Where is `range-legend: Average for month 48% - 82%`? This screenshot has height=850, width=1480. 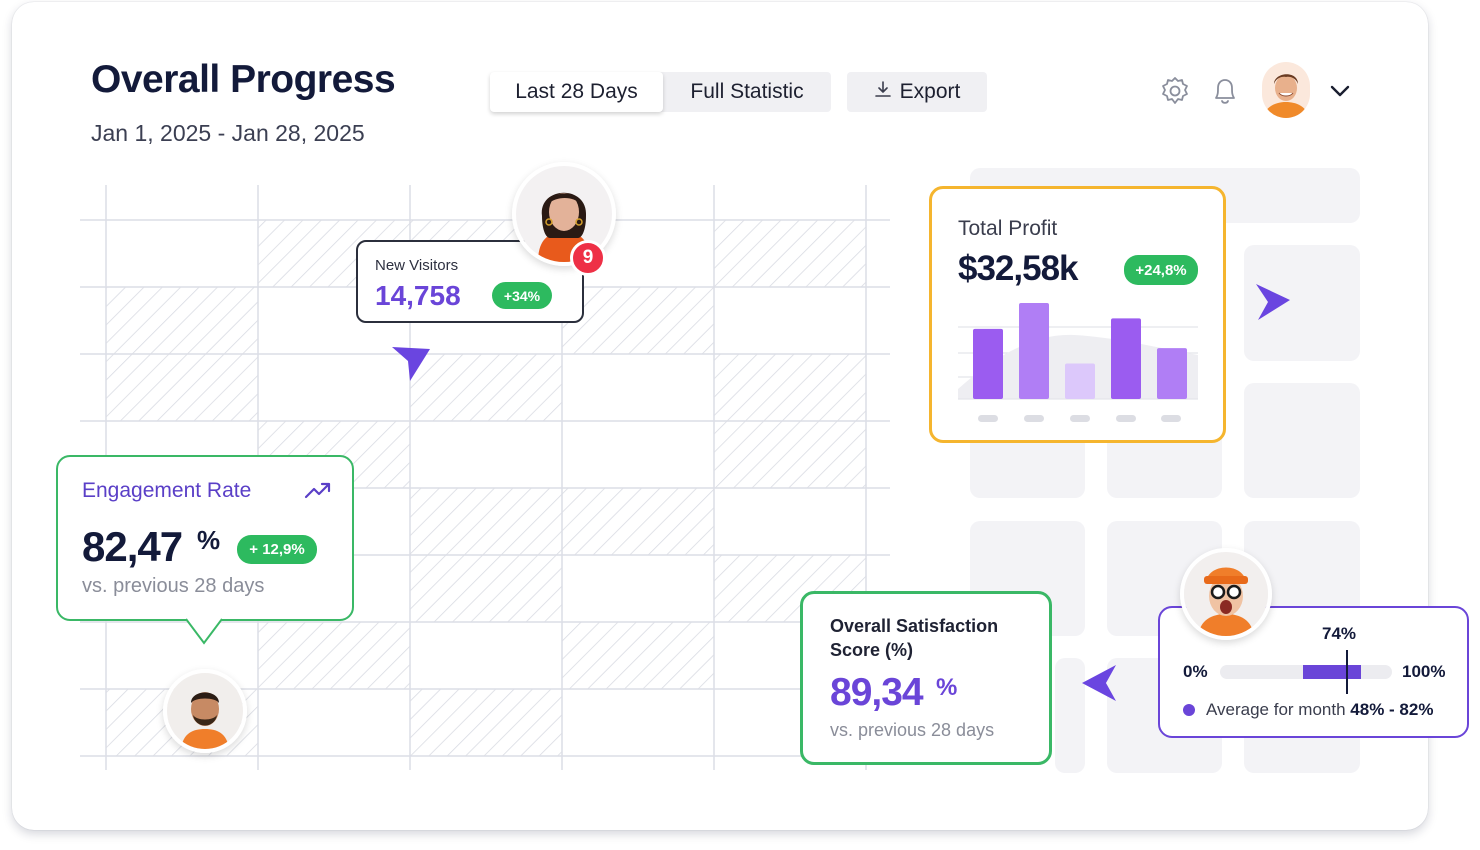
range-legend: Average for month 48% - 82% is located at coordinates (1319, 710).